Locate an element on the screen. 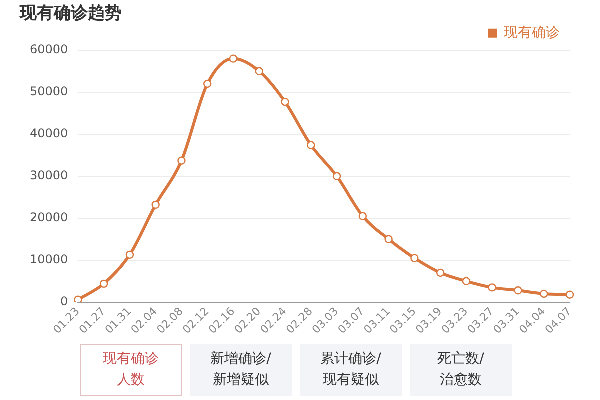 Image resolution: width=600 pixels, height=400 pixels. text: 死亡数/治愈数 is located at coordinates (461, 370).